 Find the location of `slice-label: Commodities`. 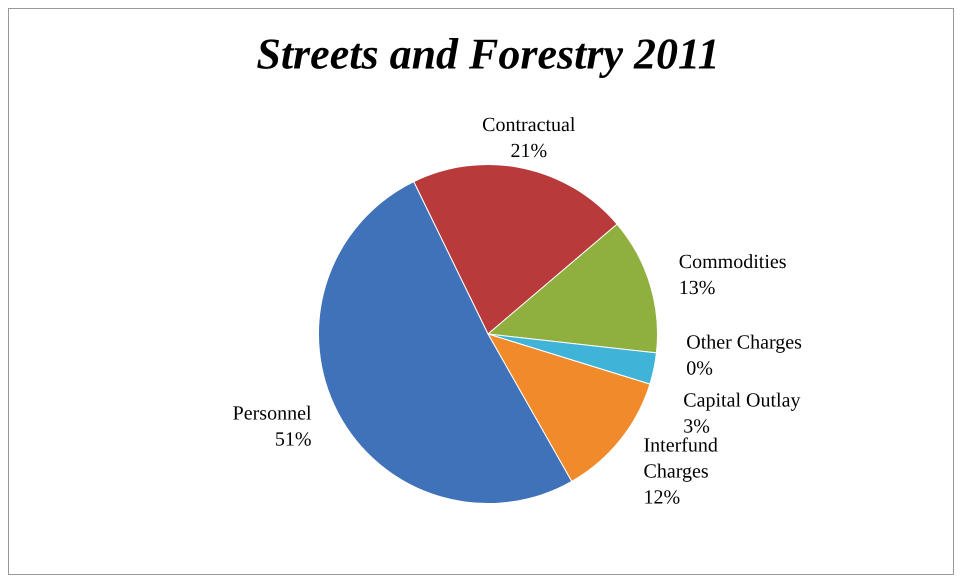

slice-label: Commodities is located at coordinates (732, 261).